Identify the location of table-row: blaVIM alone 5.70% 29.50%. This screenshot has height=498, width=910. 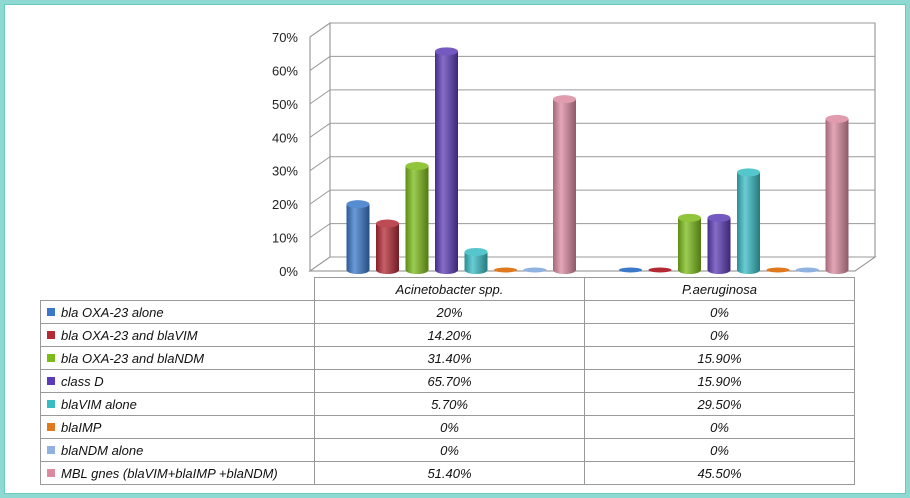
(447, 404).